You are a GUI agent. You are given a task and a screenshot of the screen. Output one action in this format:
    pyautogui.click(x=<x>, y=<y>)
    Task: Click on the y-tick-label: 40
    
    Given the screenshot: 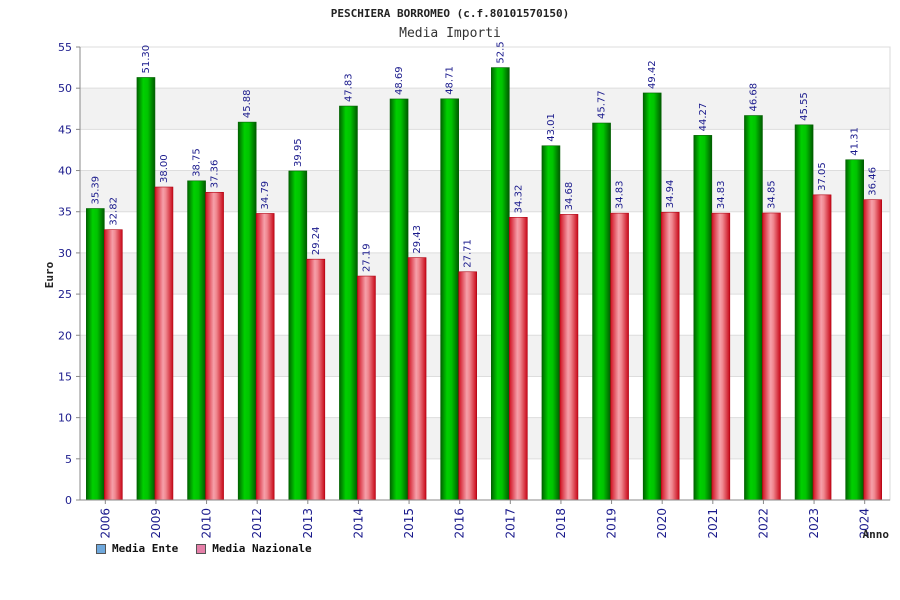 What is the action you would take?
    pyautogui.click(x=65, y=171)
    